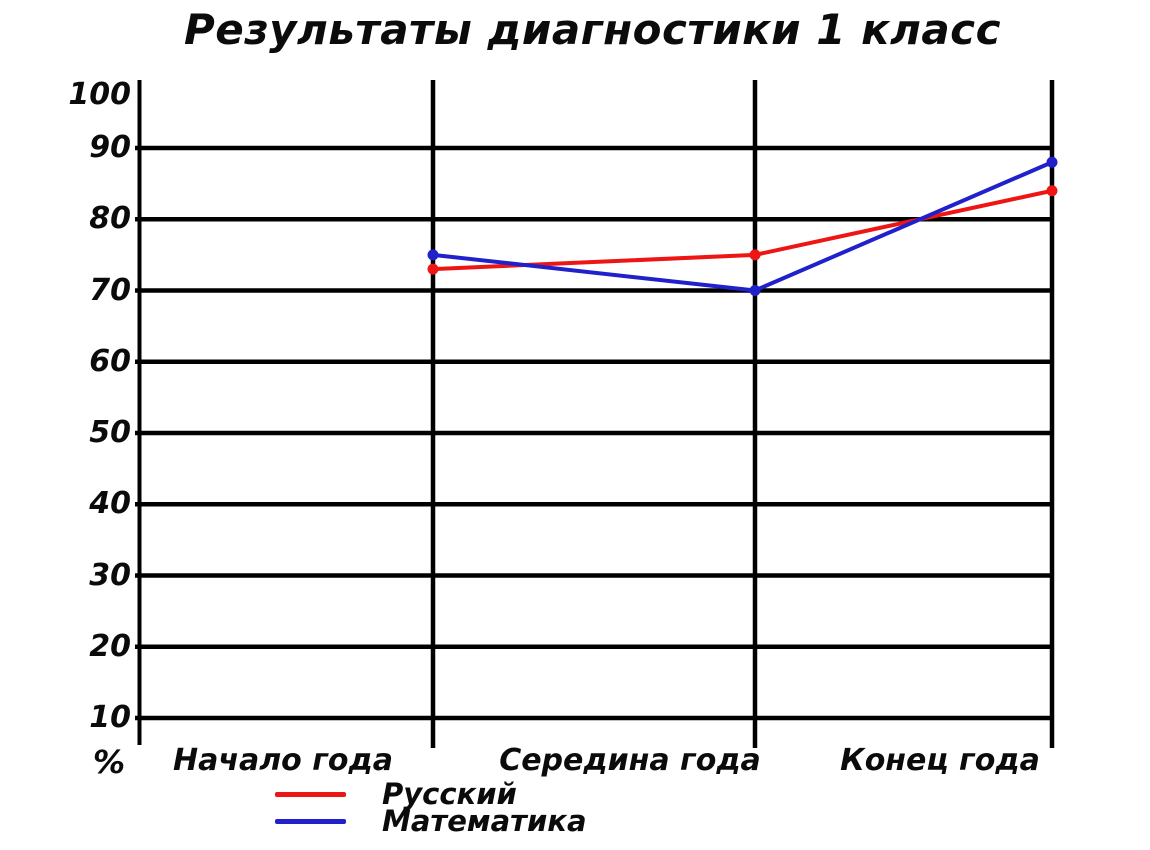 This screenshot has height=850, width=1150. Describe the element at coordinates (99, 94) in the screenshot. I see `y-tick-label: 100` at that location.